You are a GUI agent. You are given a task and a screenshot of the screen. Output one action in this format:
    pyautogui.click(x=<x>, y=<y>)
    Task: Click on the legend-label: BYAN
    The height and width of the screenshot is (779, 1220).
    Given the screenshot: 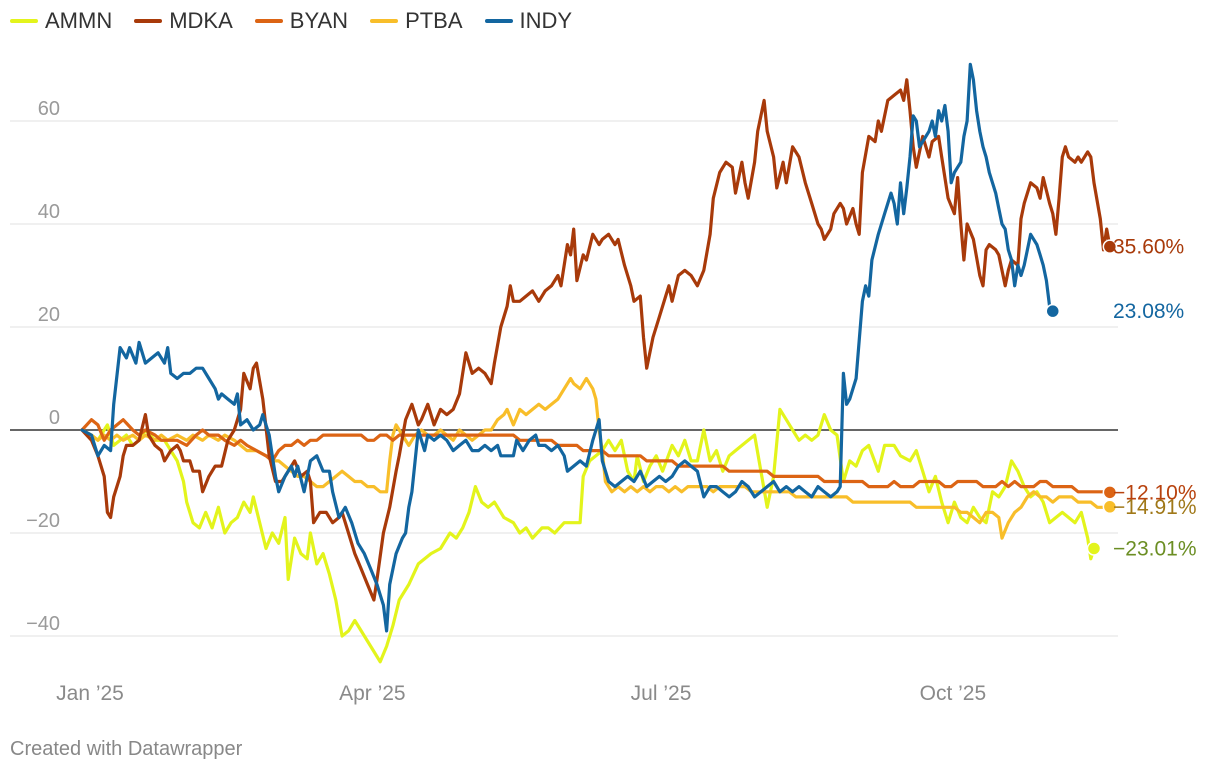 What is the action you would take?
    pyautogui.click(x=319, y=20)
    